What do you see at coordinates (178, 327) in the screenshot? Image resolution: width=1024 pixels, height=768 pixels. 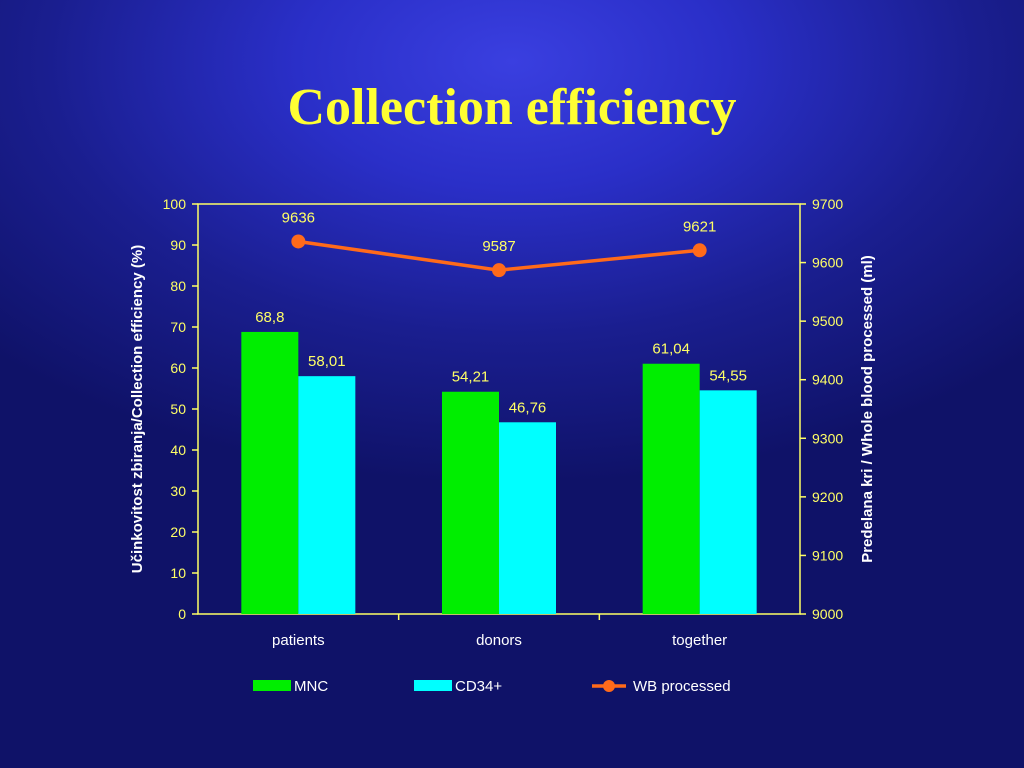 I see `left-tick-label: 70` at bounding box center [178, 327].